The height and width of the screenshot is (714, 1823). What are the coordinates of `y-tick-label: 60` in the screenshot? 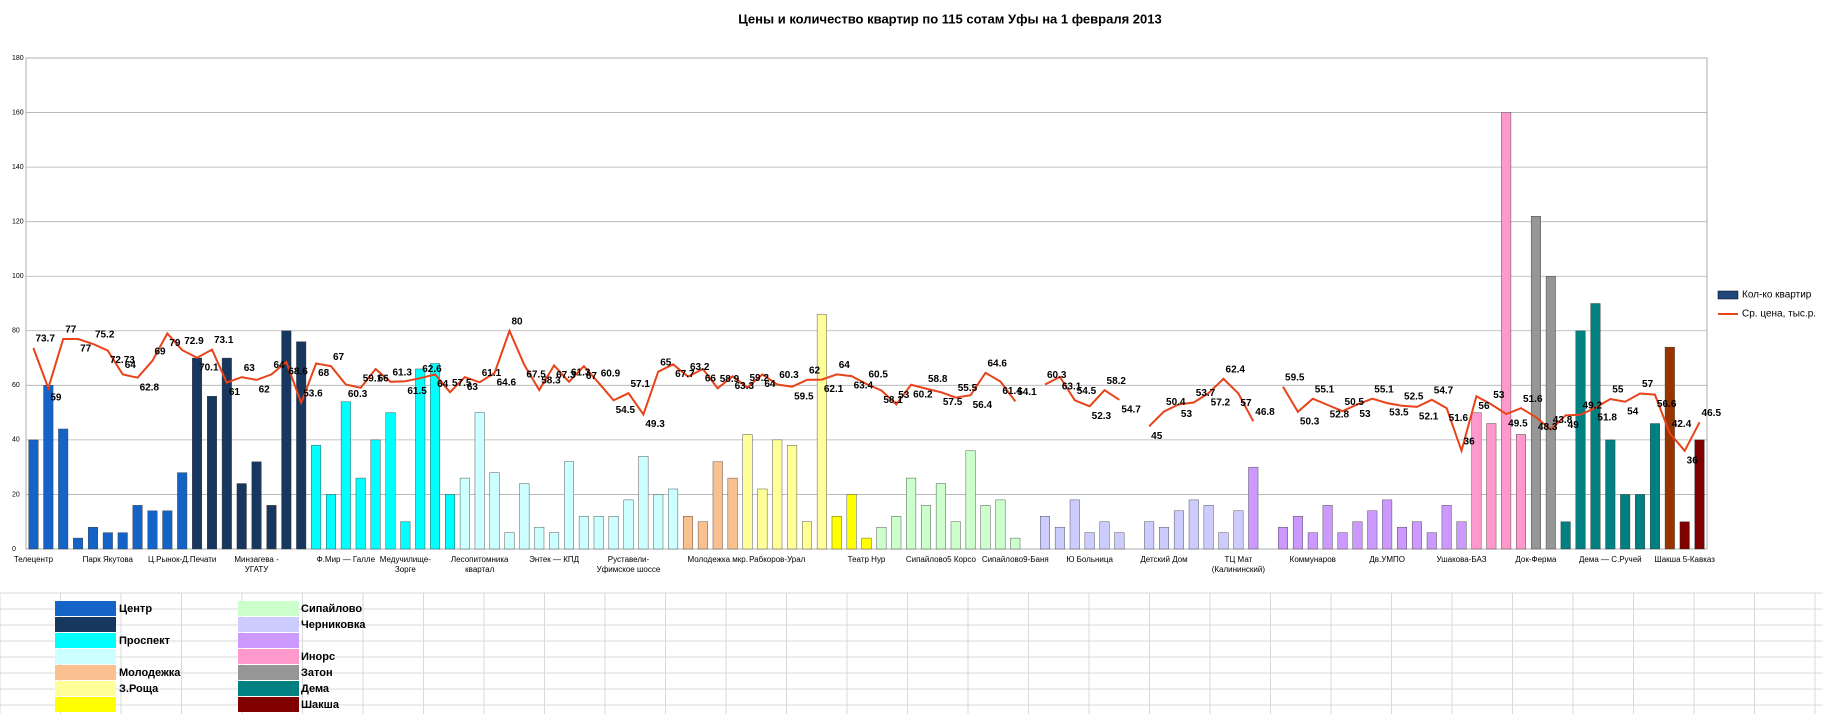 It's located at (16, 385).